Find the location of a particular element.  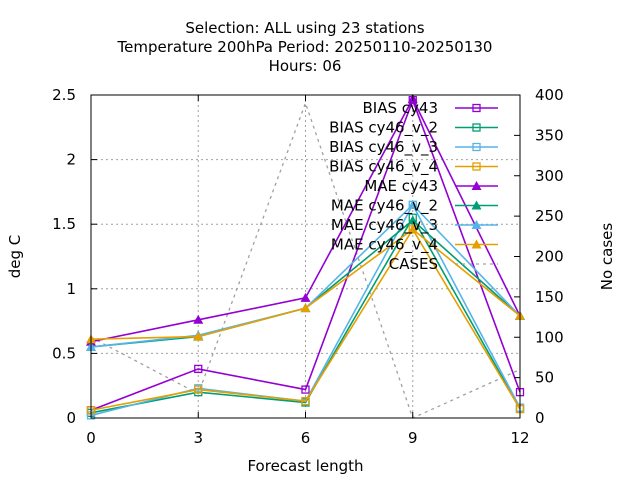

y2-tick-label: 50 is located at coordinates (544, 378).